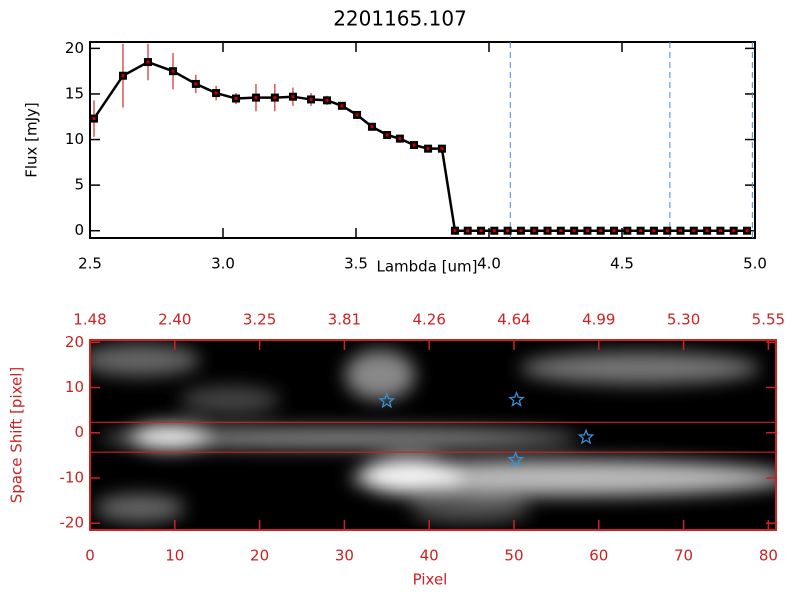 Image resolution: width=800 pixels, height=604 pixels. Describe the element at coordinates (598, 556) in the screenshot. I see `x-tick-label: 60` at that location.